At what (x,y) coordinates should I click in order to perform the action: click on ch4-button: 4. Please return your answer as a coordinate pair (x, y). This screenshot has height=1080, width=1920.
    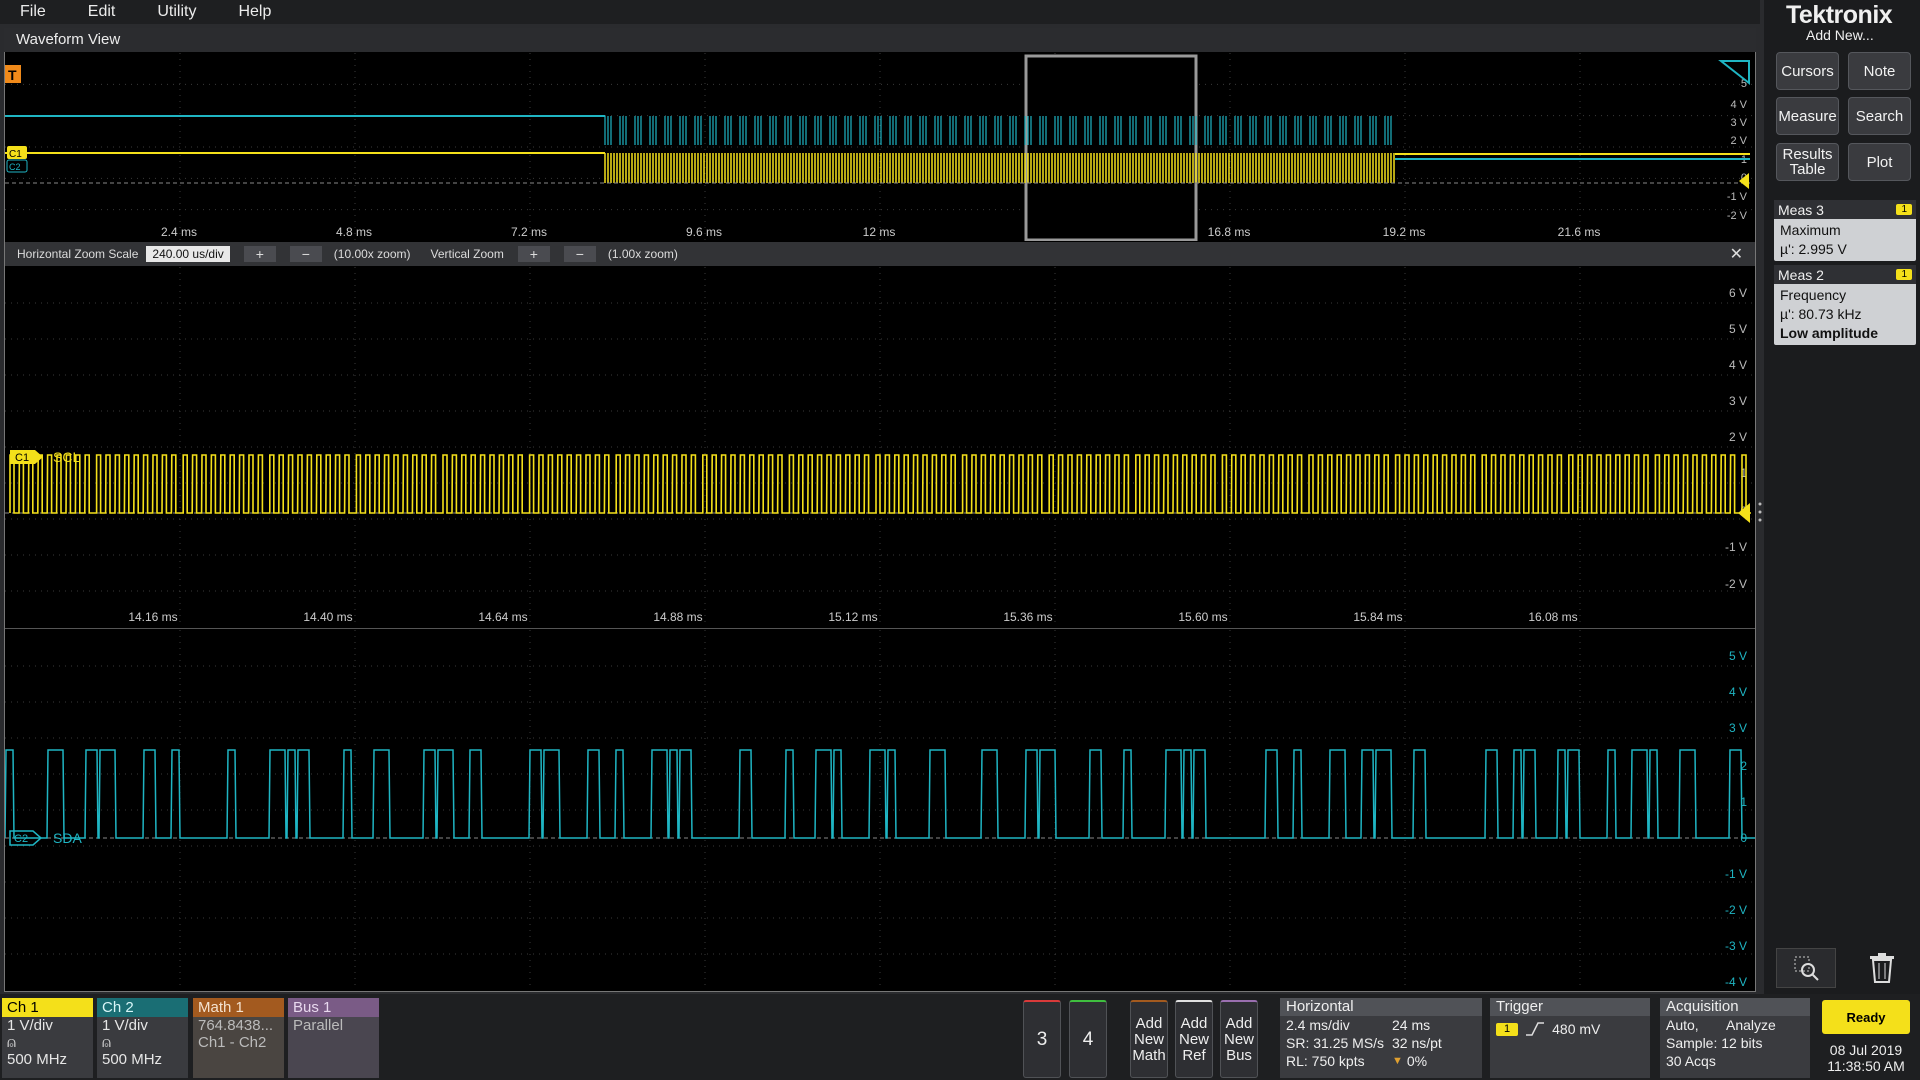
    Looking at the image, I should click on (1088, 1039).